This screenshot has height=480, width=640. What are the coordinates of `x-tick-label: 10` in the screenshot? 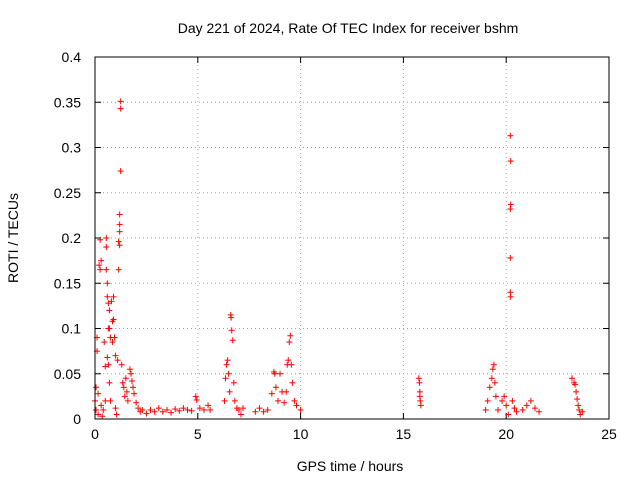 It's located at (301, 434).